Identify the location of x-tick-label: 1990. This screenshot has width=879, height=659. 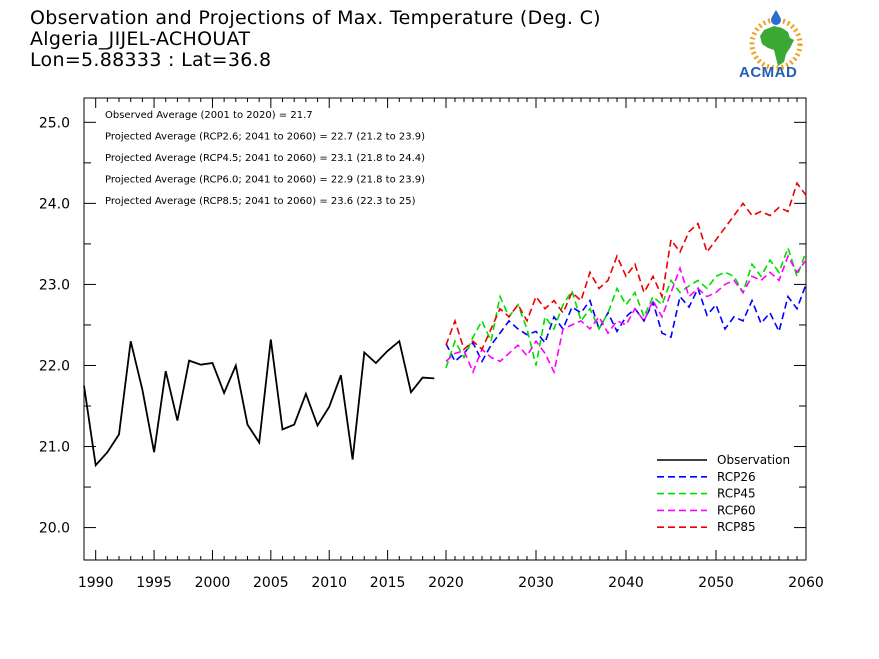
(96, 583).